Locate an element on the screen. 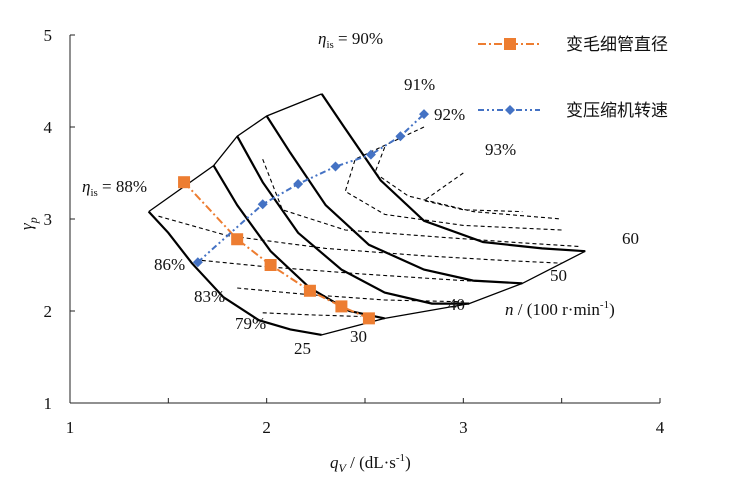 The width and height of the screenshot is (730, 485). choke-boundary is located at coordinates (453, 293).